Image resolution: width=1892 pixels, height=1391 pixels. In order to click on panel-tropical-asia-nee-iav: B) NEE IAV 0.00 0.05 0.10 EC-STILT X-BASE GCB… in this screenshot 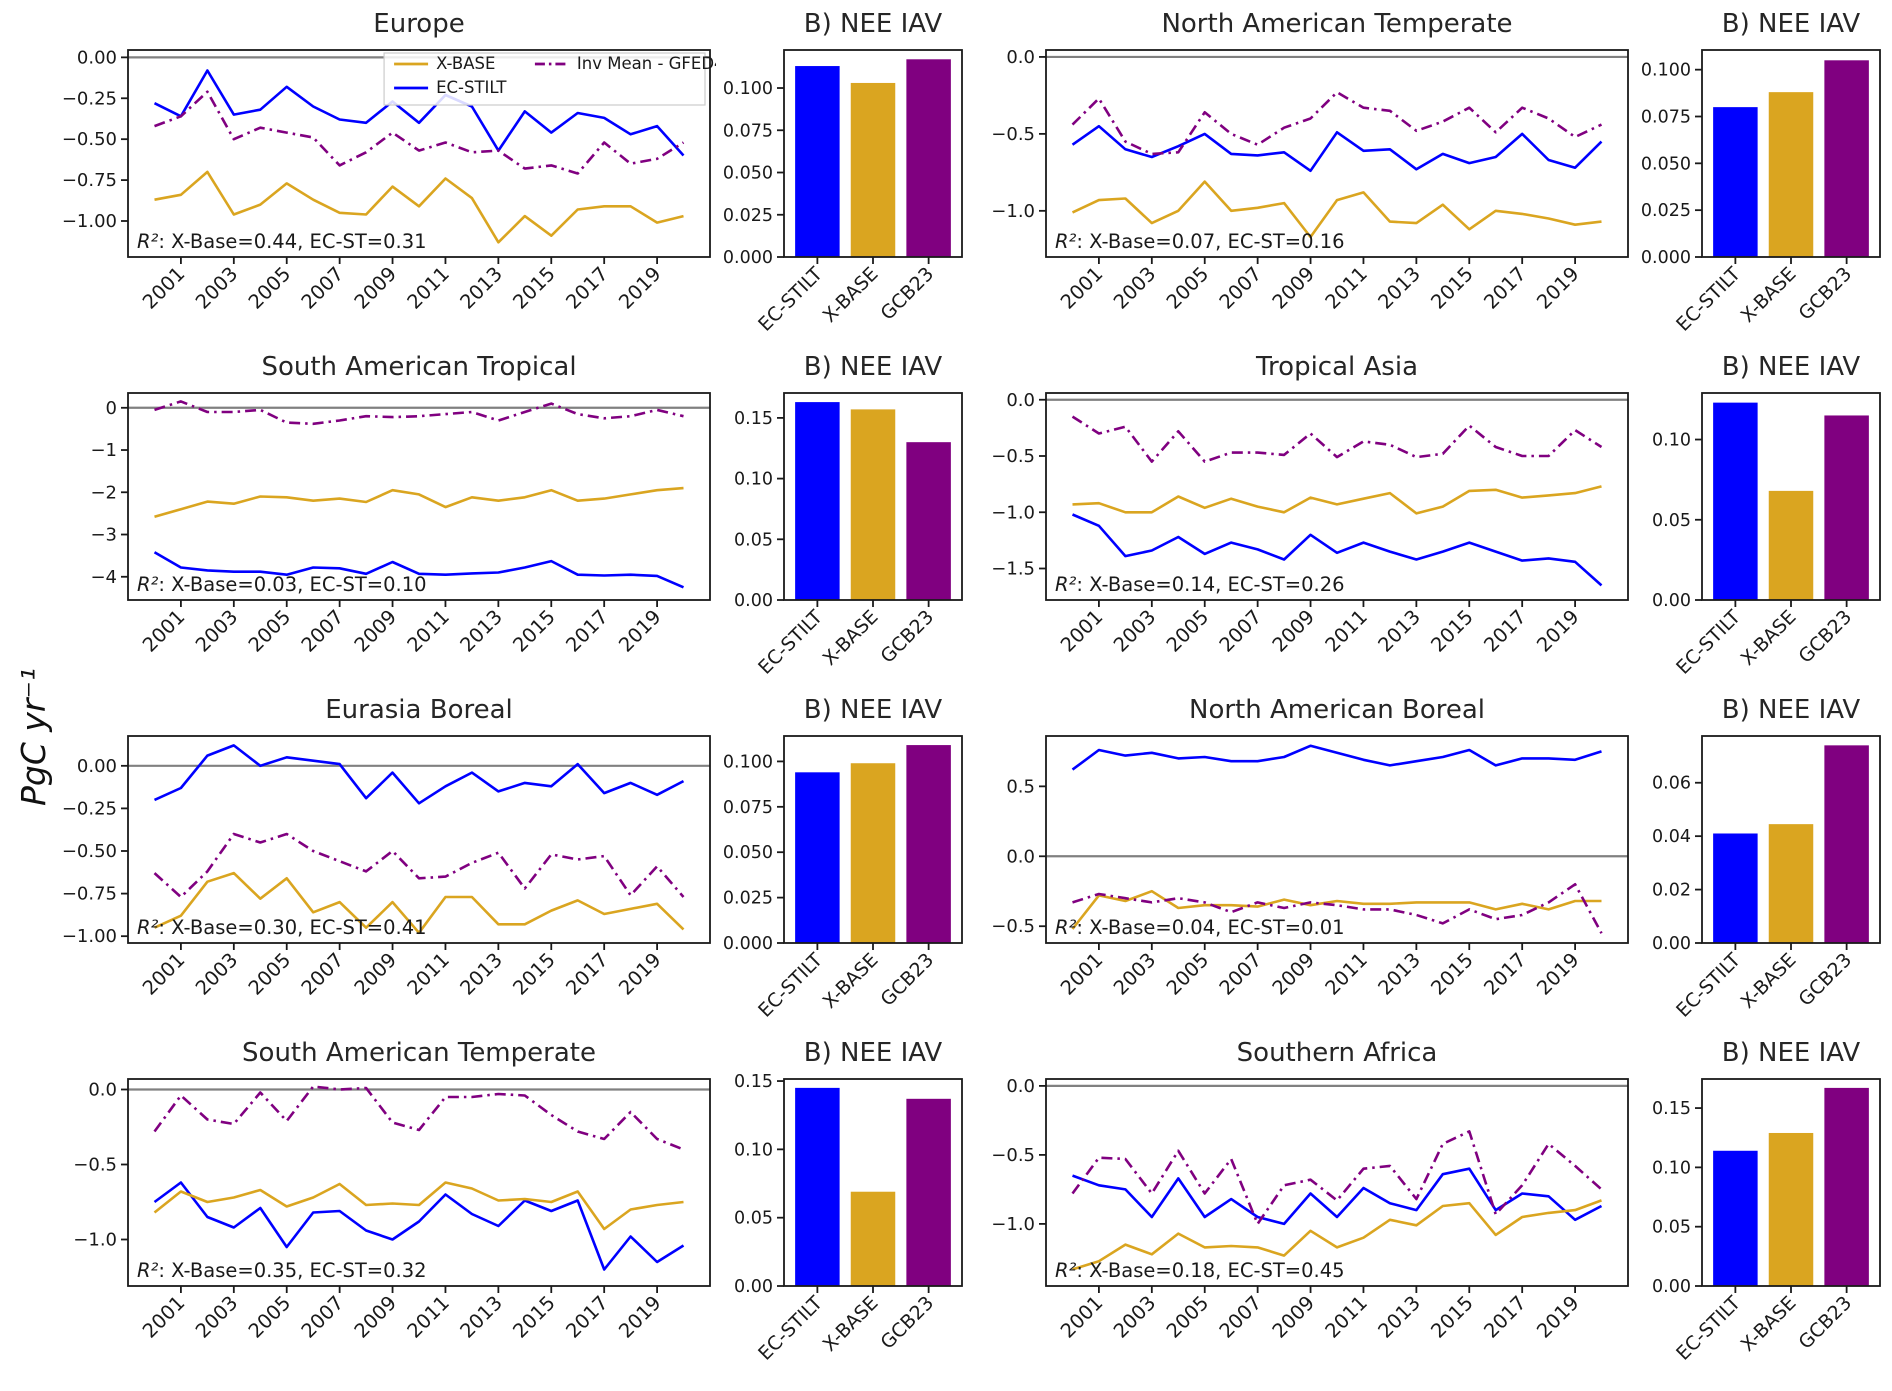, I will do `click(1763, 517)`.